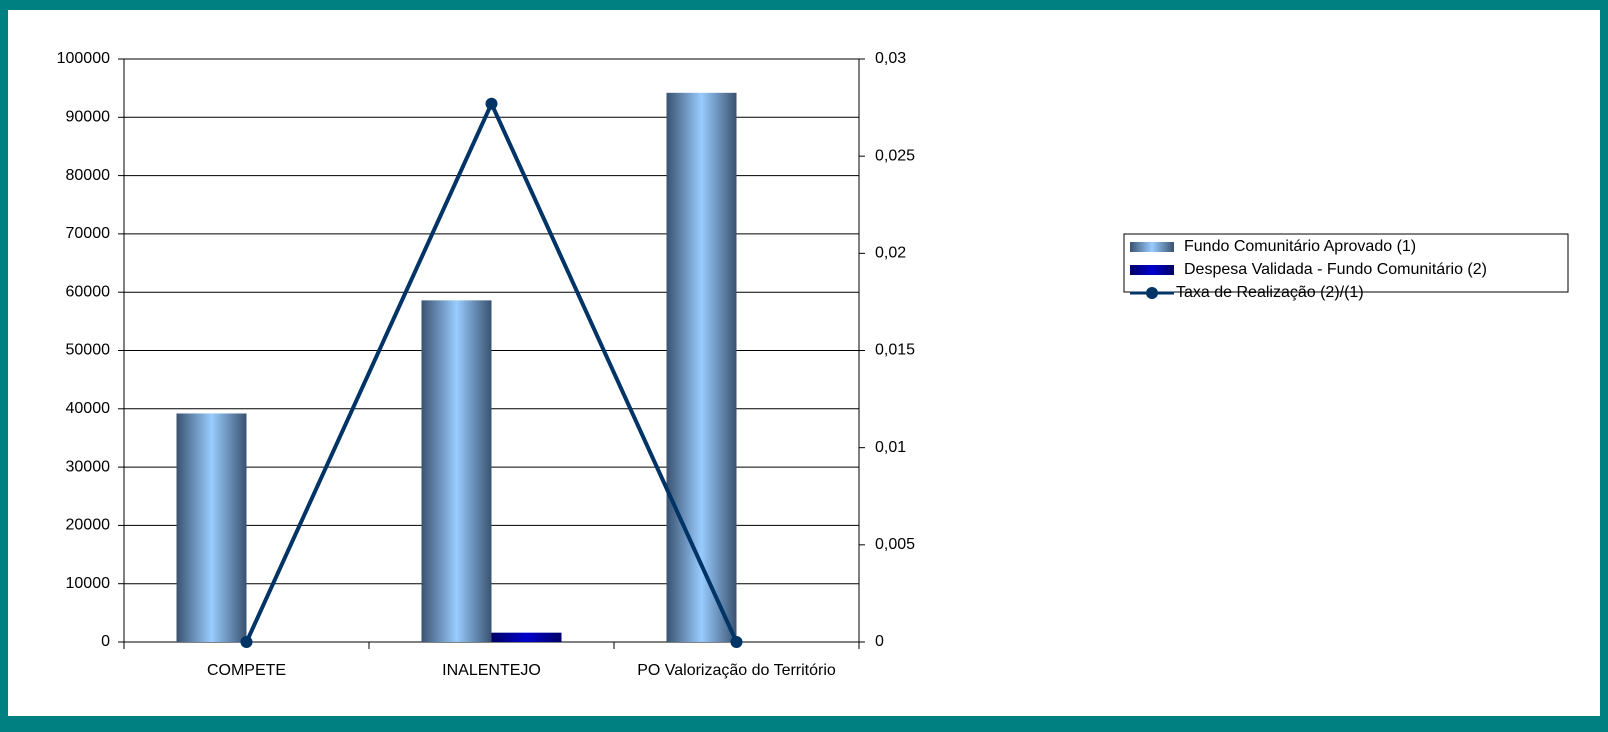  Describe the element at coordinates (88, 583) in the screenshot. I see `y-tick-label: 10000` at that location.